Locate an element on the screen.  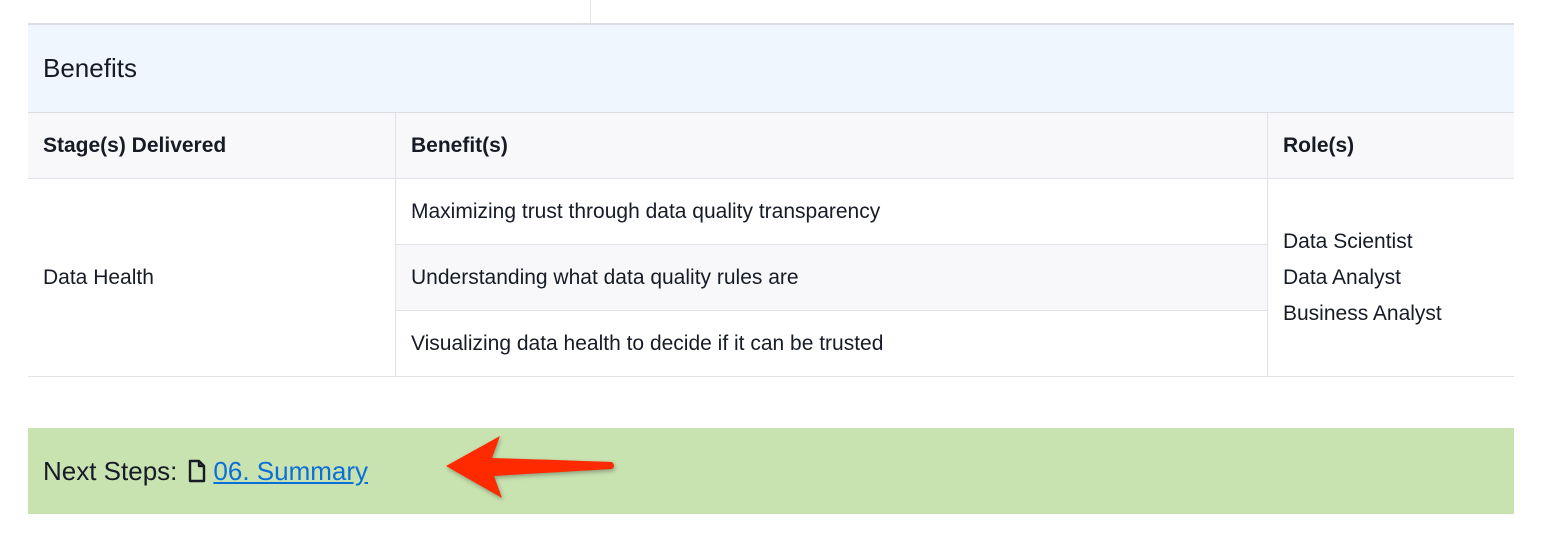
document-icon is located at coordinates (197, 471).